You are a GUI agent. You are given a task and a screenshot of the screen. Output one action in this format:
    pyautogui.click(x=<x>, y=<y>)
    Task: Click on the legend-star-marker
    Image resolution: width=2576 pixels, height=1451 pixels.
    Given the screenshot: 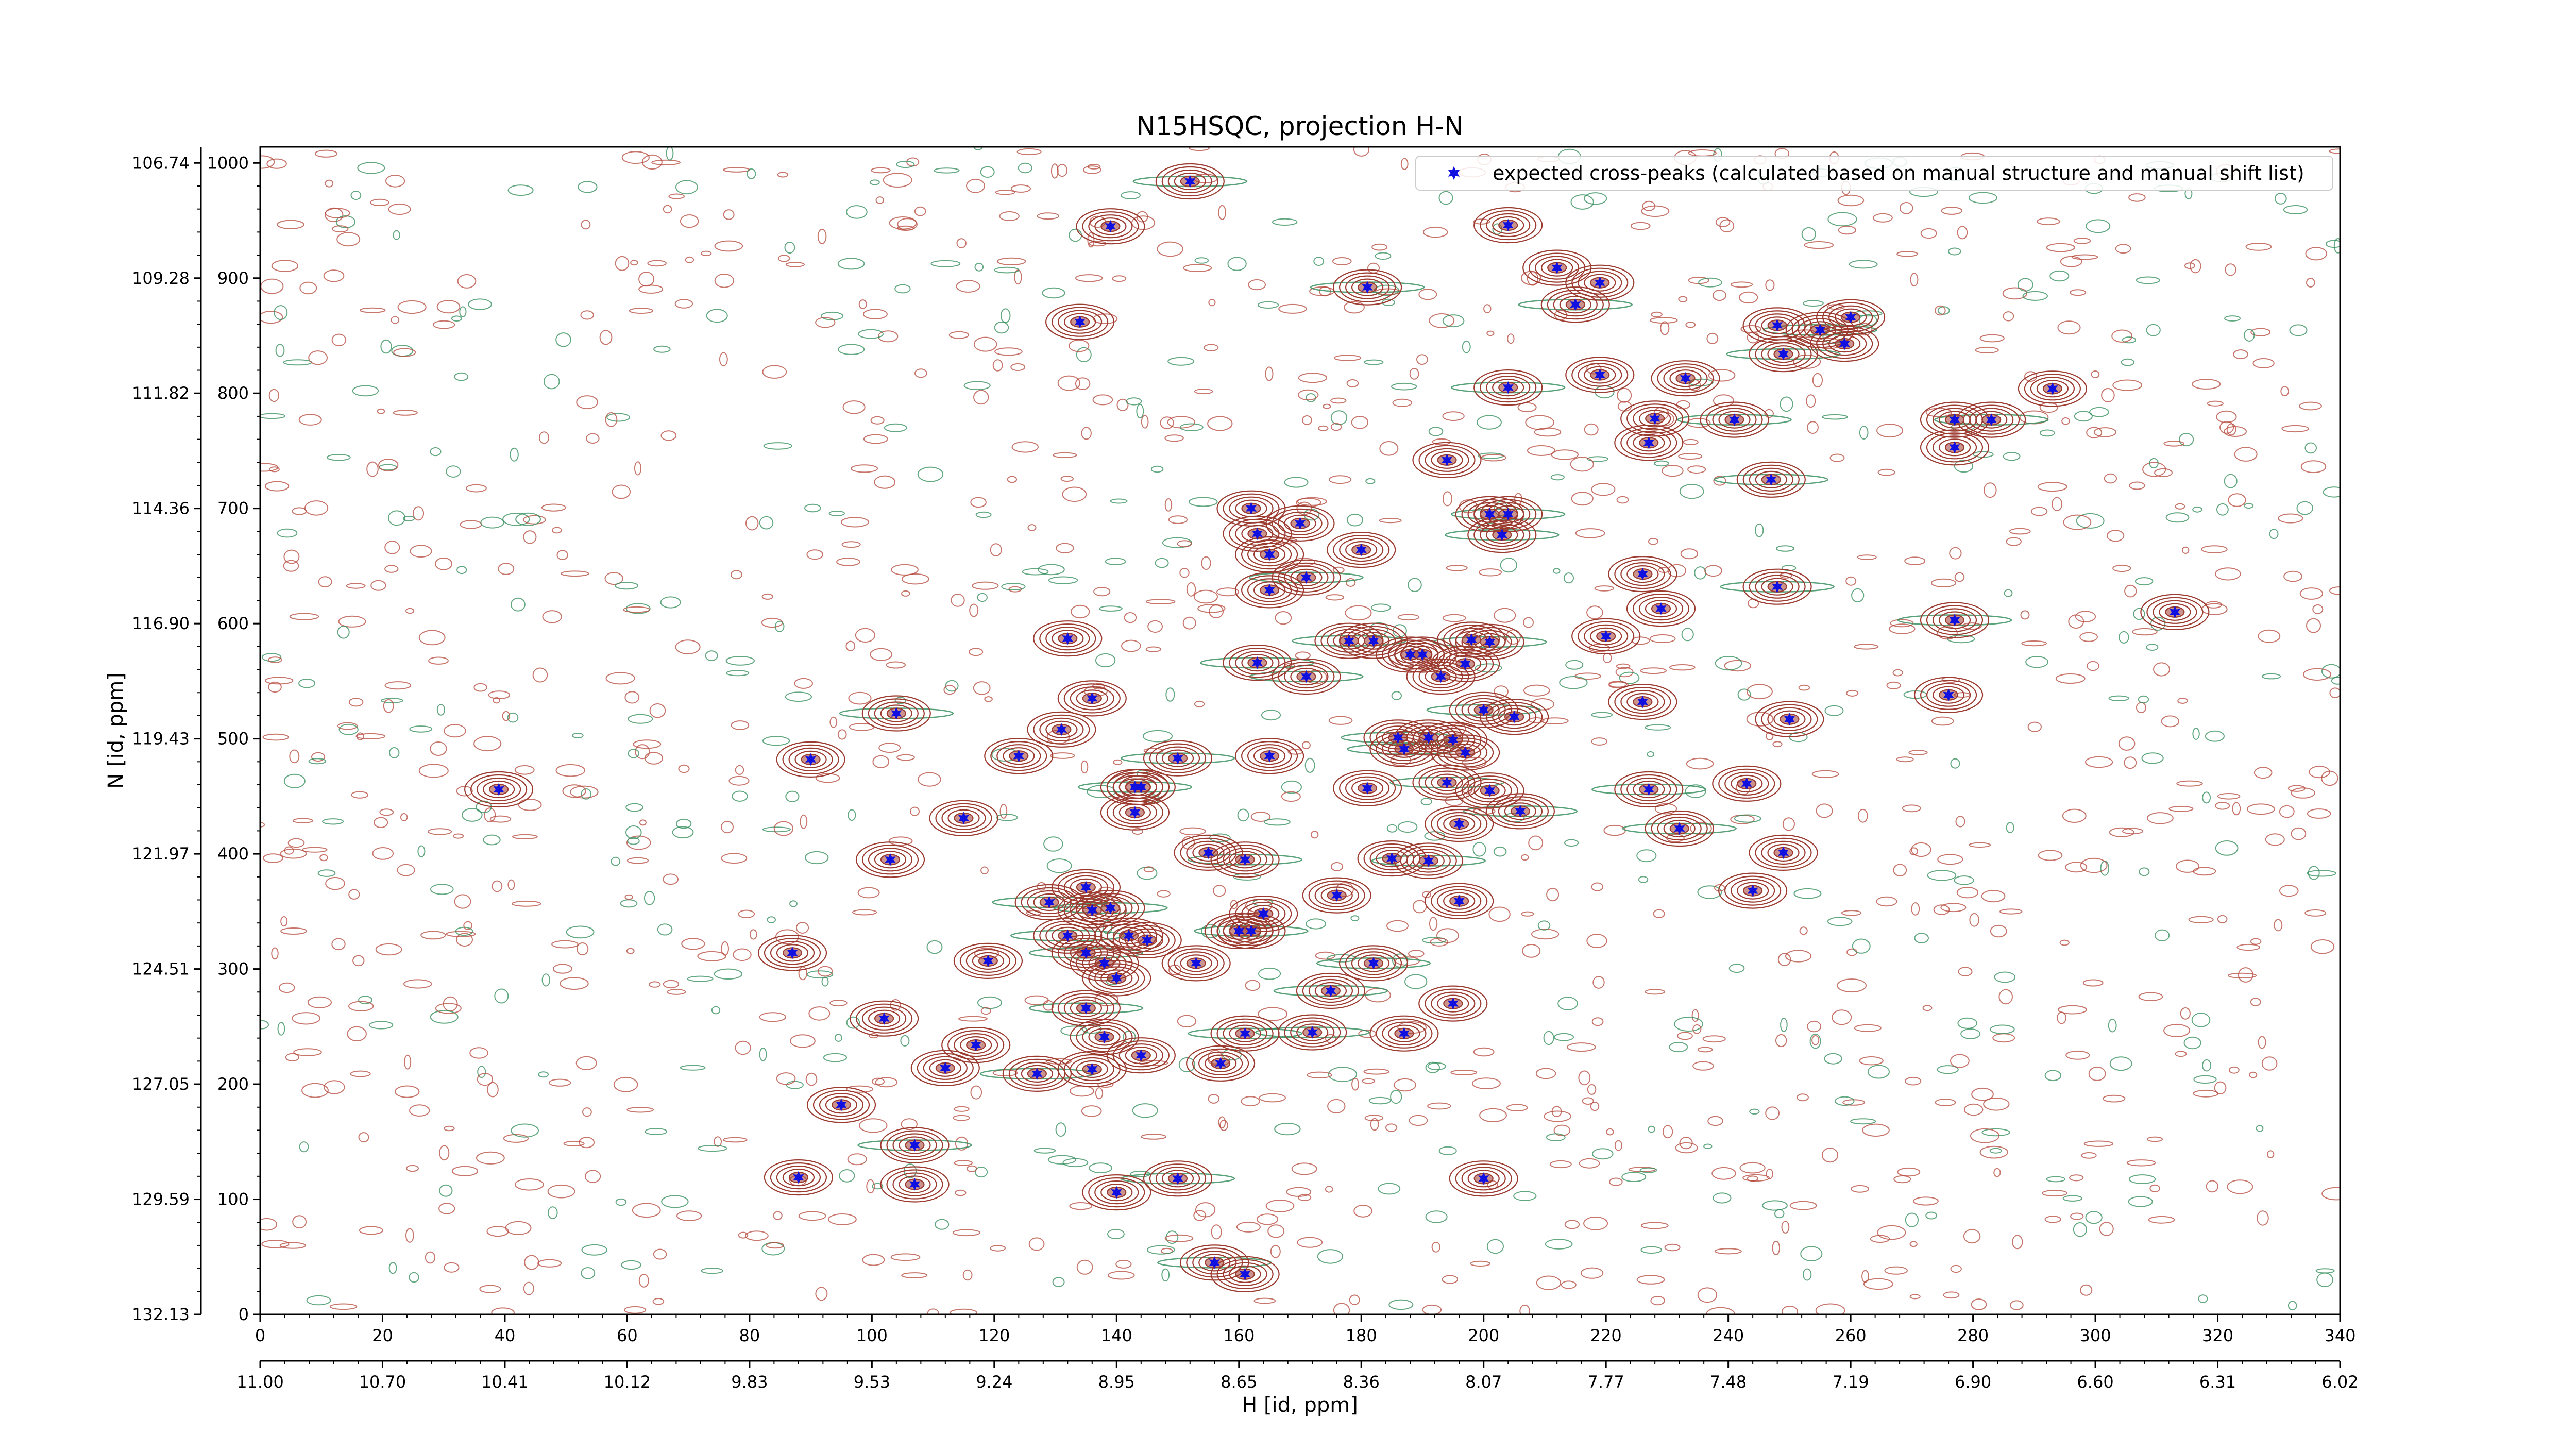 What is the action you would take?
    pyautogui.click(x=1454, y=173)
    